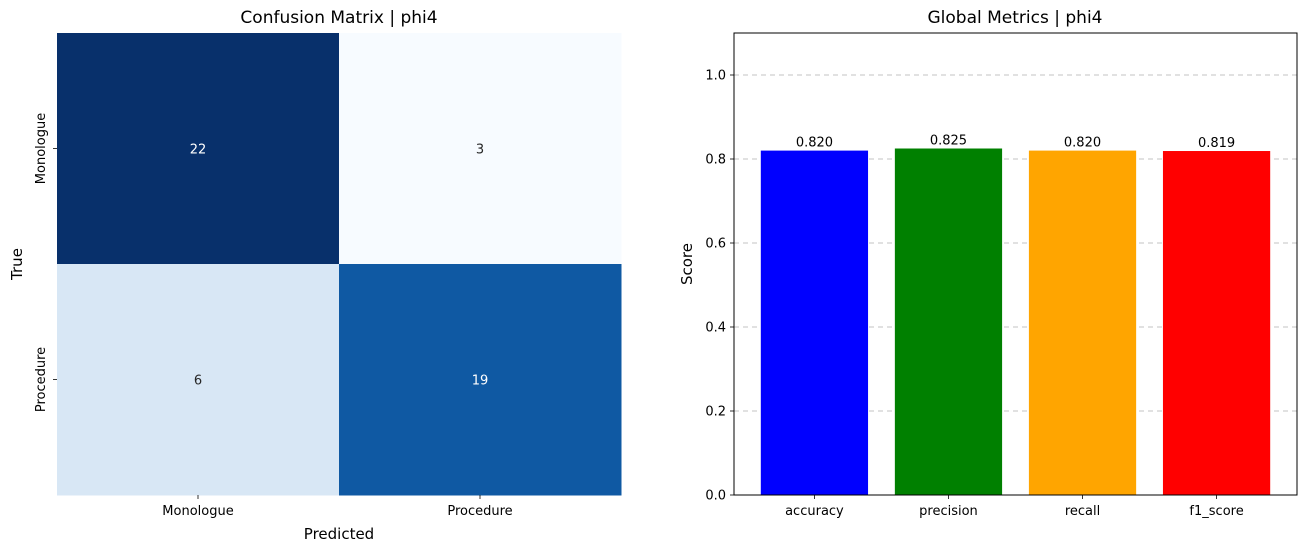 Image resolution: width=1307 pixels, height=552 pixels. I want to click on bar-value-label: 0.825, so click(948, 141).